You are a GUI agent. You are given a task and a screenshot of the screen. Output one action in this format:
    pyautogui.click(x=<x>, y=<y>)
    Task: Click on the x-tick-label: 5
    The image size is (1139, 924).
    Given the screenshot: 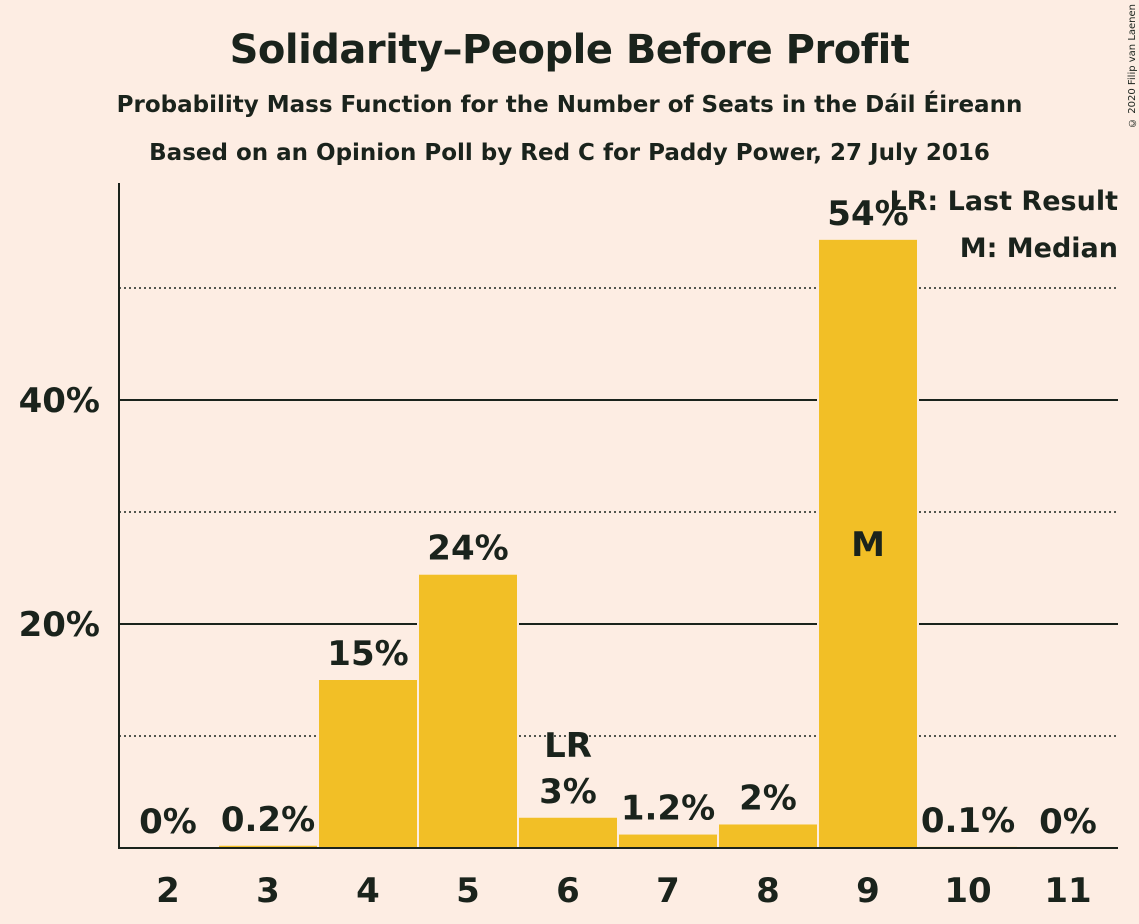 What is the action you would take?
    pyautogui.click(x=468, y=891)
    